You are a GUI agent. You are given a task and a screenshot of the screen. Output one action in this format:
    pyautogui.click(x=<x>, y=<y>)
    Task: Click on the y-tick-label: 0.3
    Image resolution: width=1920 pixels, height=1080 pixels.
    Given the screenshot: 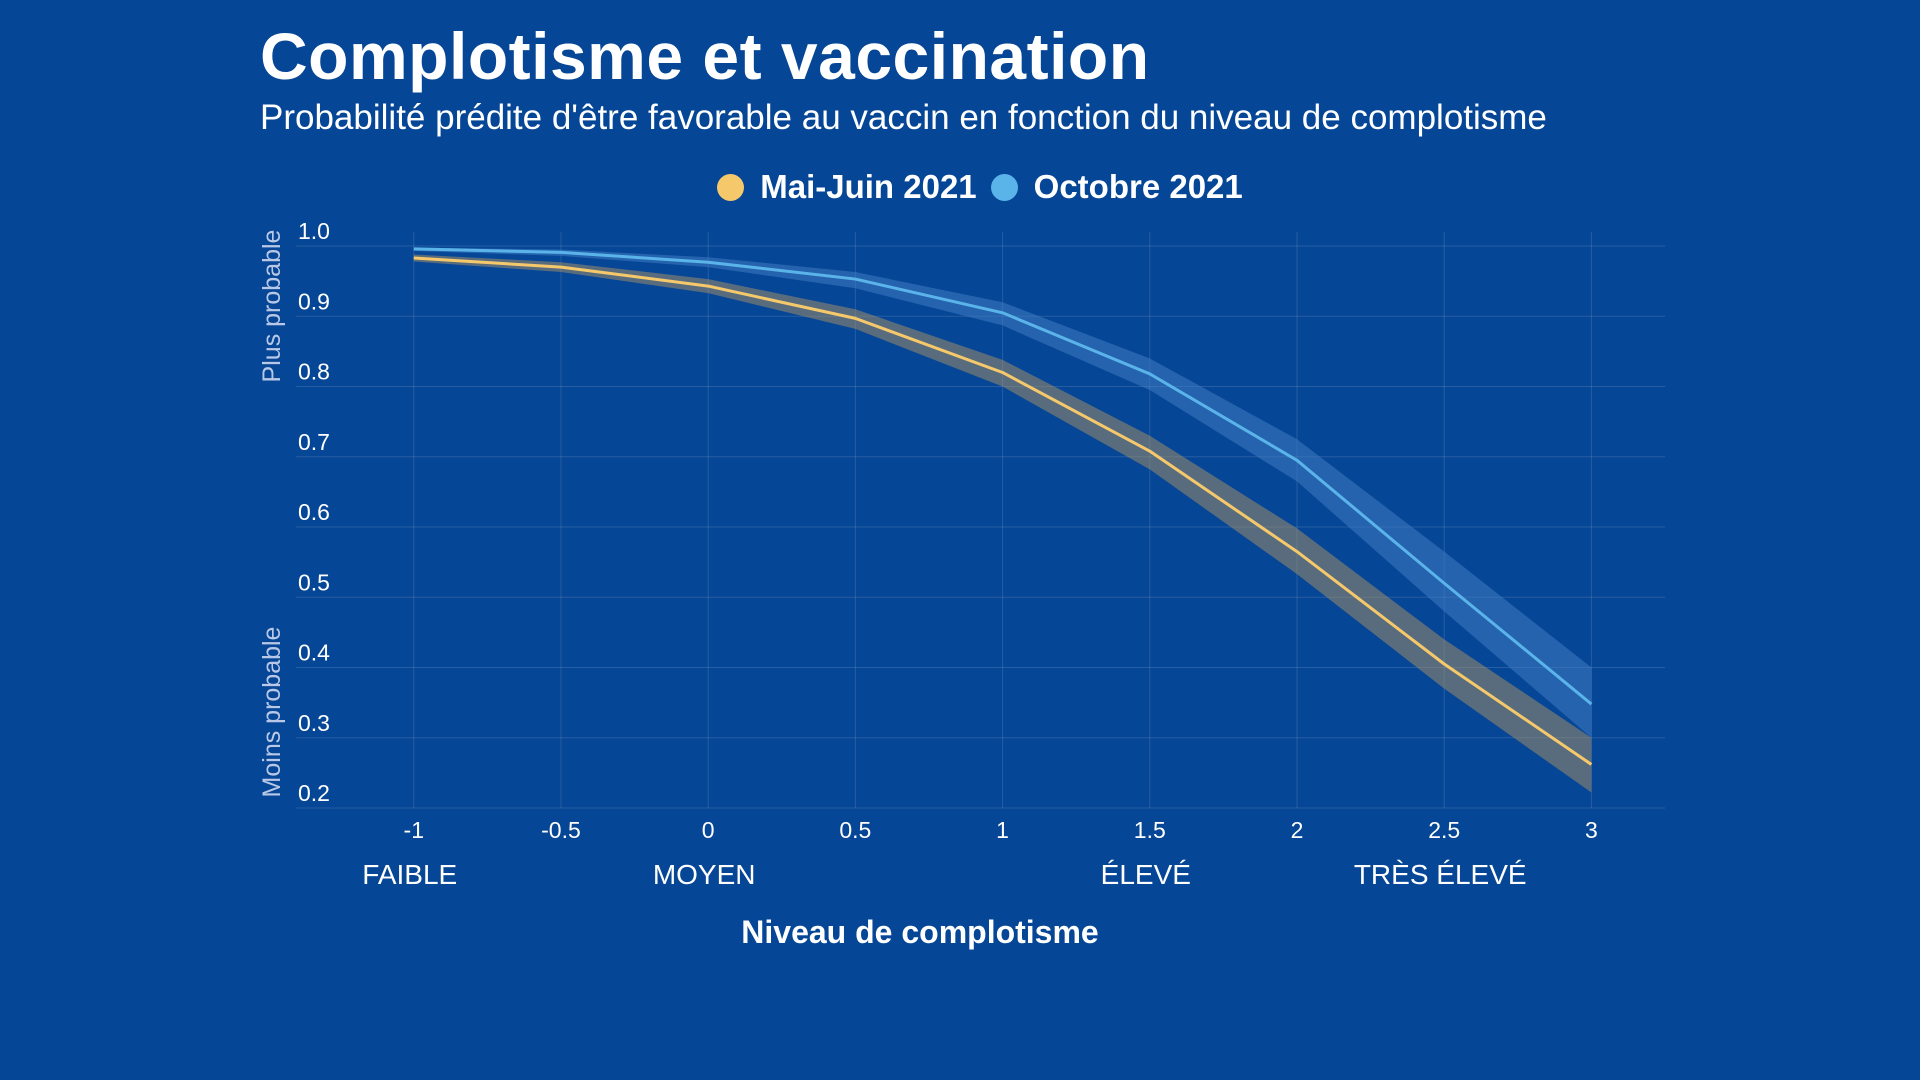 What is the action you would take?
    pyautogui.click(x=314, y=723)
    